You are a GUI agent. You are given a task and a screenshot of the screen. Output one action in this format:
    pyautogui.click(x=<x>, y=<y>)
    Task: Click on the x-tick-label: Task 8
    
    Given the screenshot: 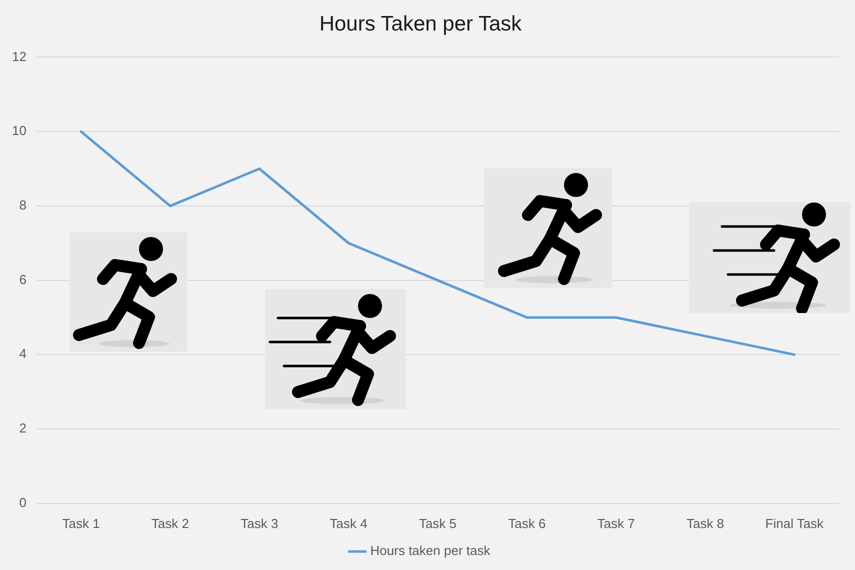 What is the action you would take?
    pyautogui.click(x=705, y=523)
    